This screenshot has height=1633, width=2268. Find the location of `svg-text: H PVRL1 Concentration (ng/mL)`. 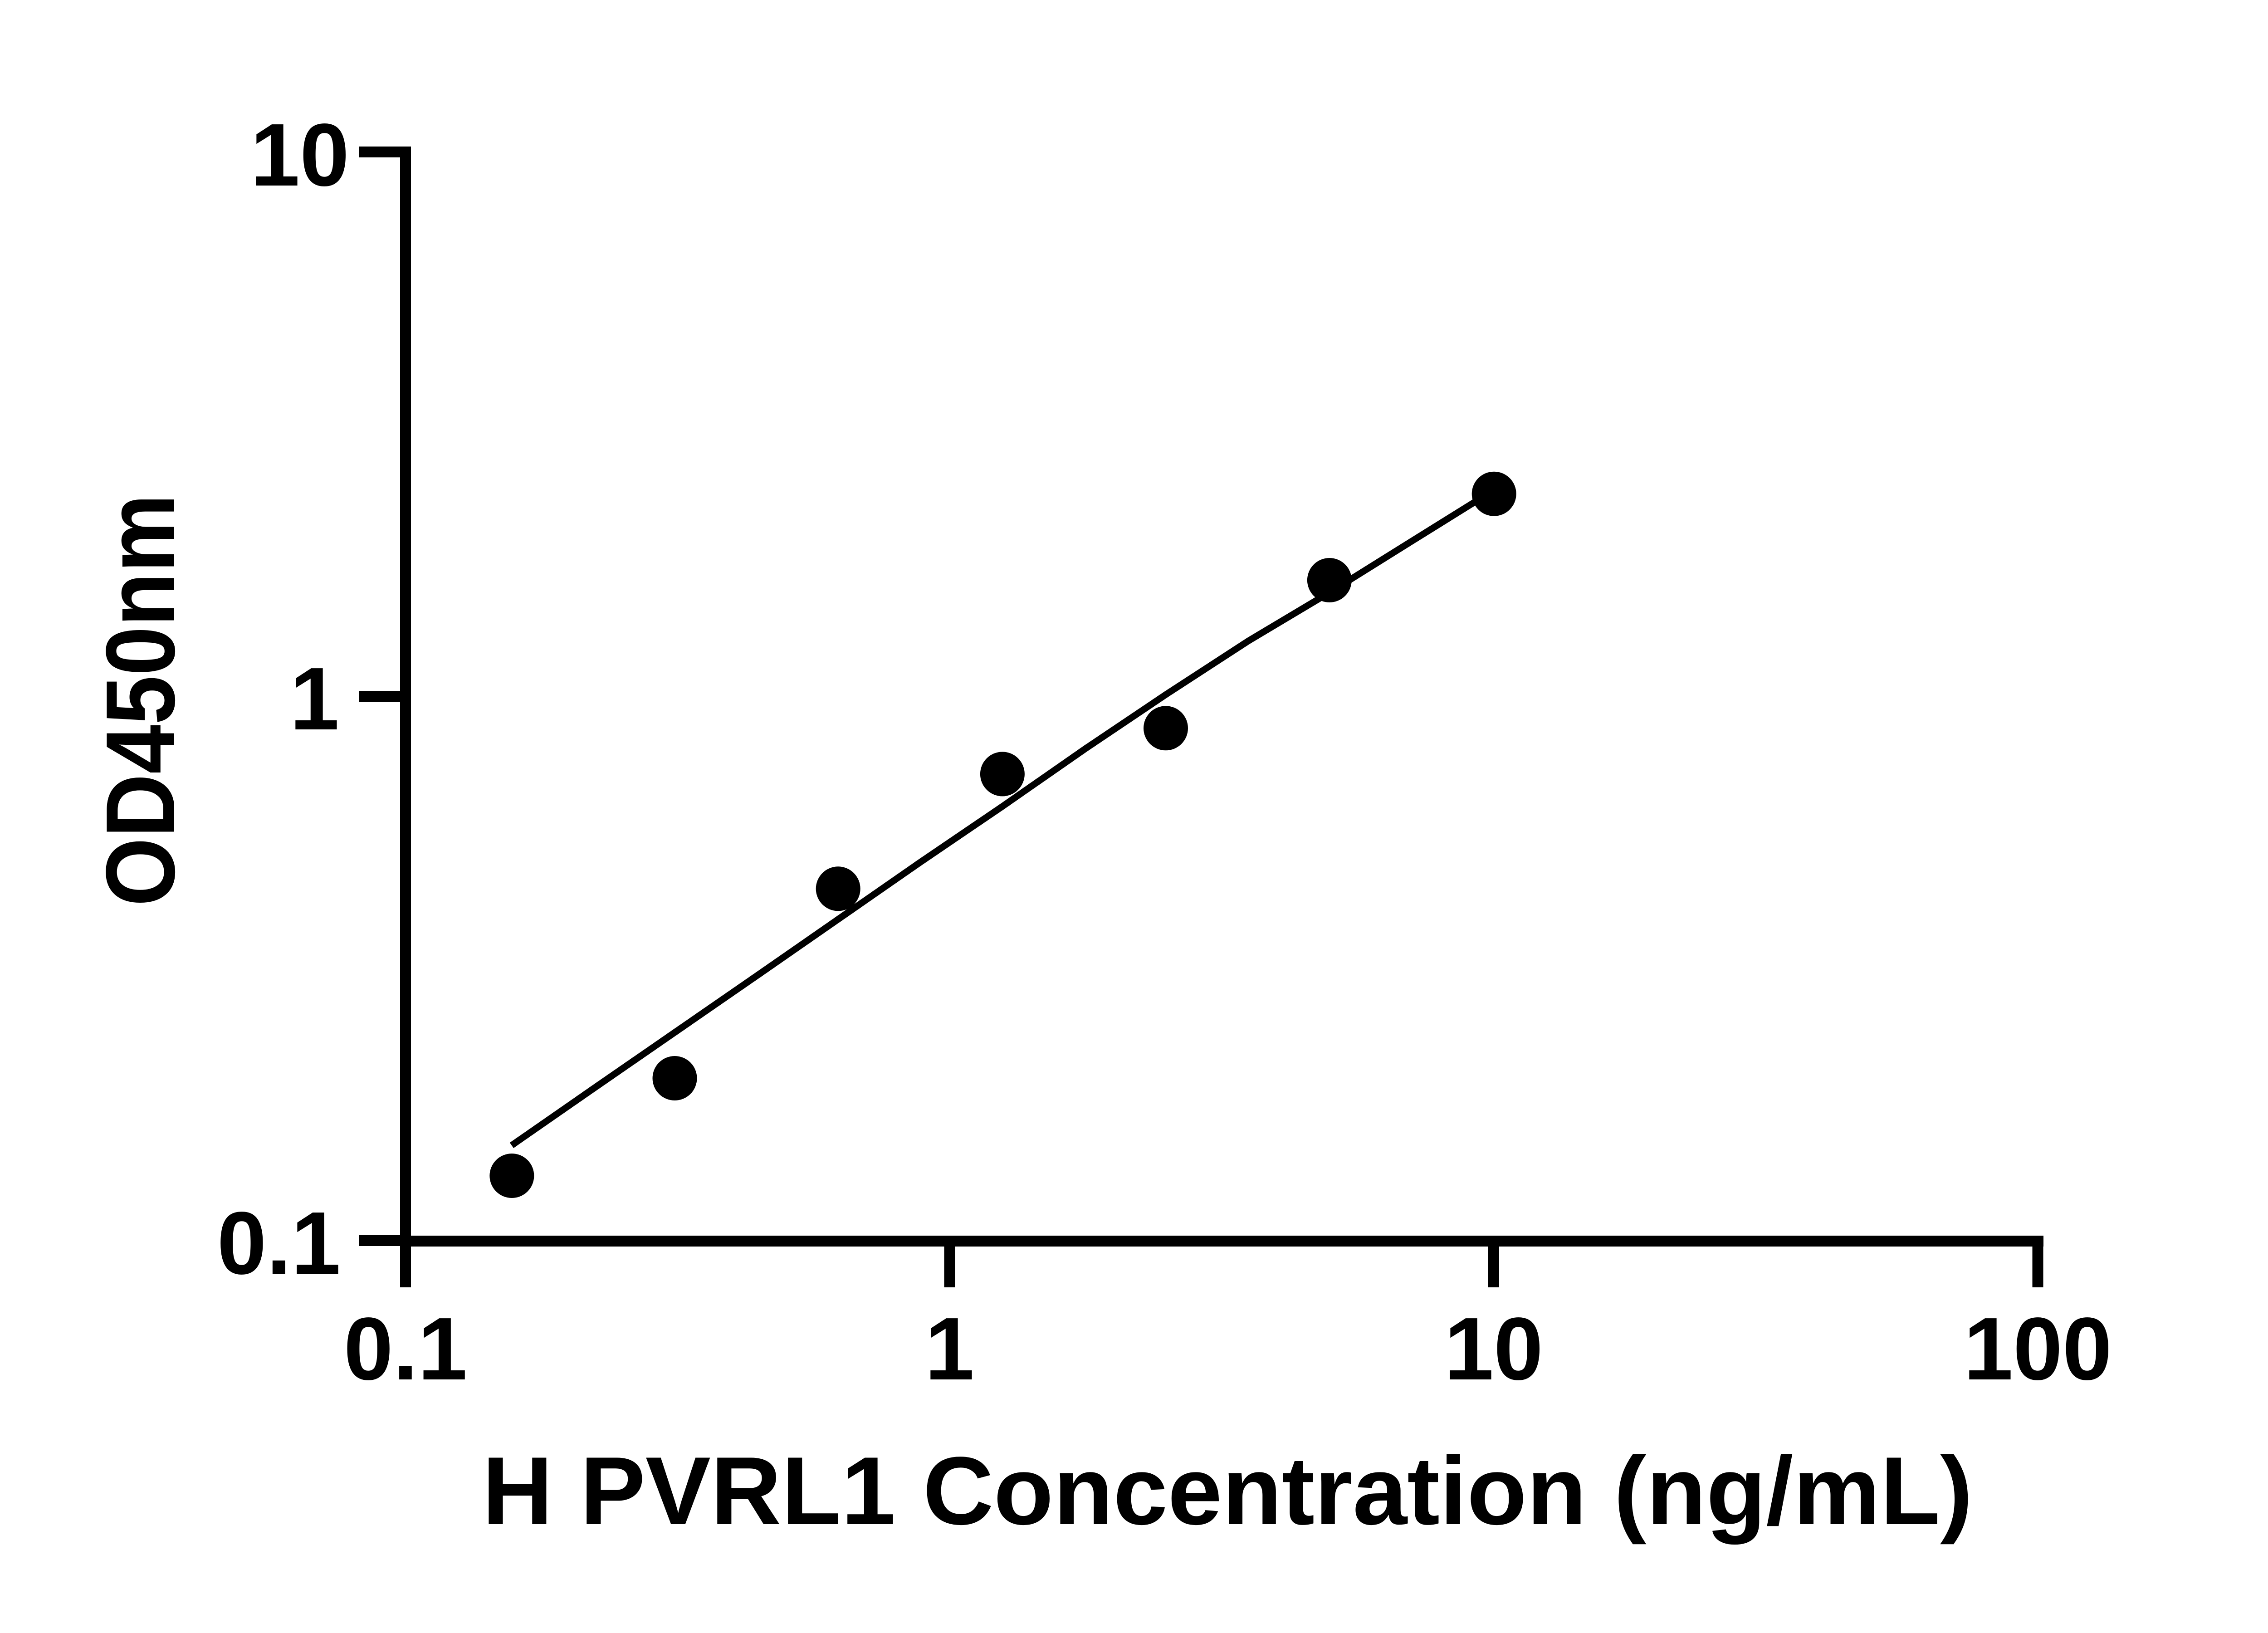

svg-text: H PVRL1 Concentration (ng/mL) is located at coordinates (1228, 1491).